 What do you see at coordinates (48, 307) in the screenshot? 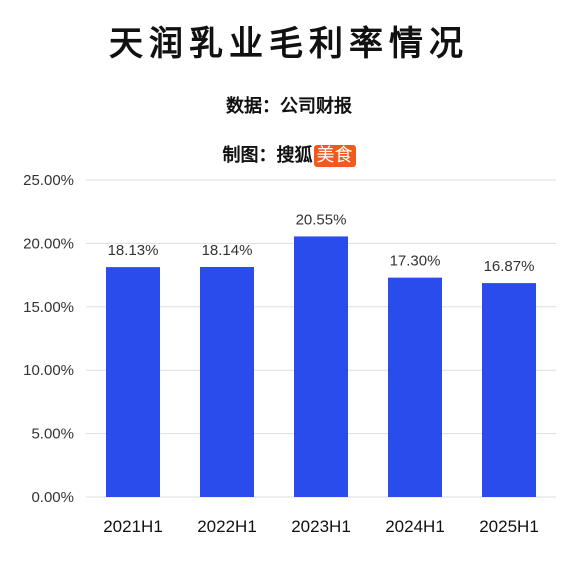
I see `y-tick-label: 15.00%` at bounding box center [48, 307].